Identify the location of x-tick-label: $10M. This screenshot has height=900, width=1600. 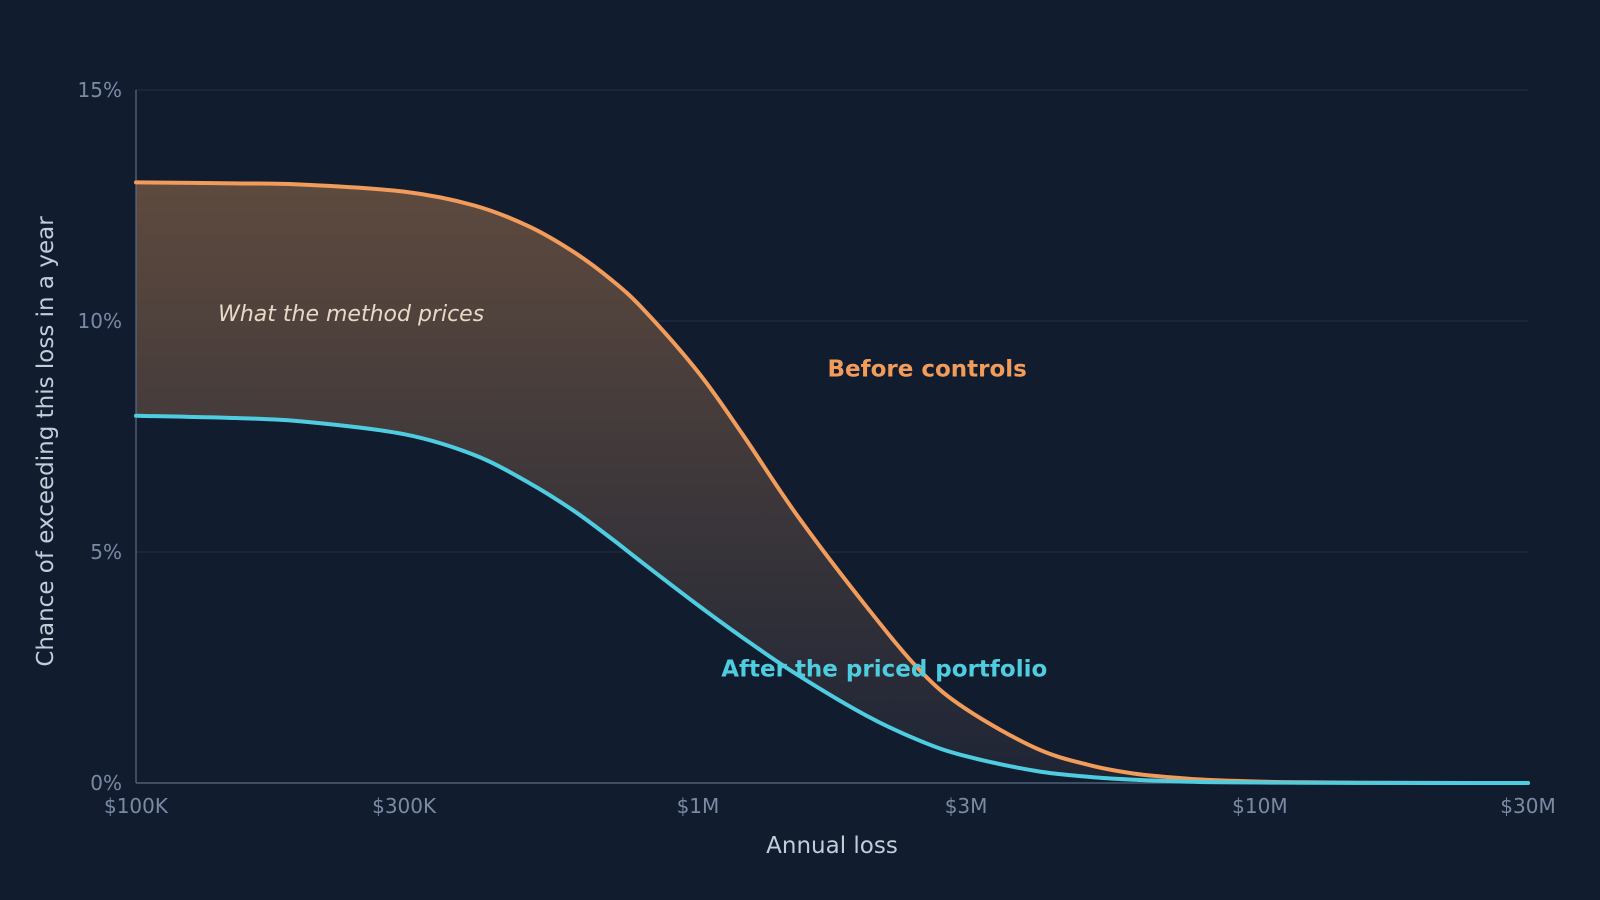
(1259, 806).